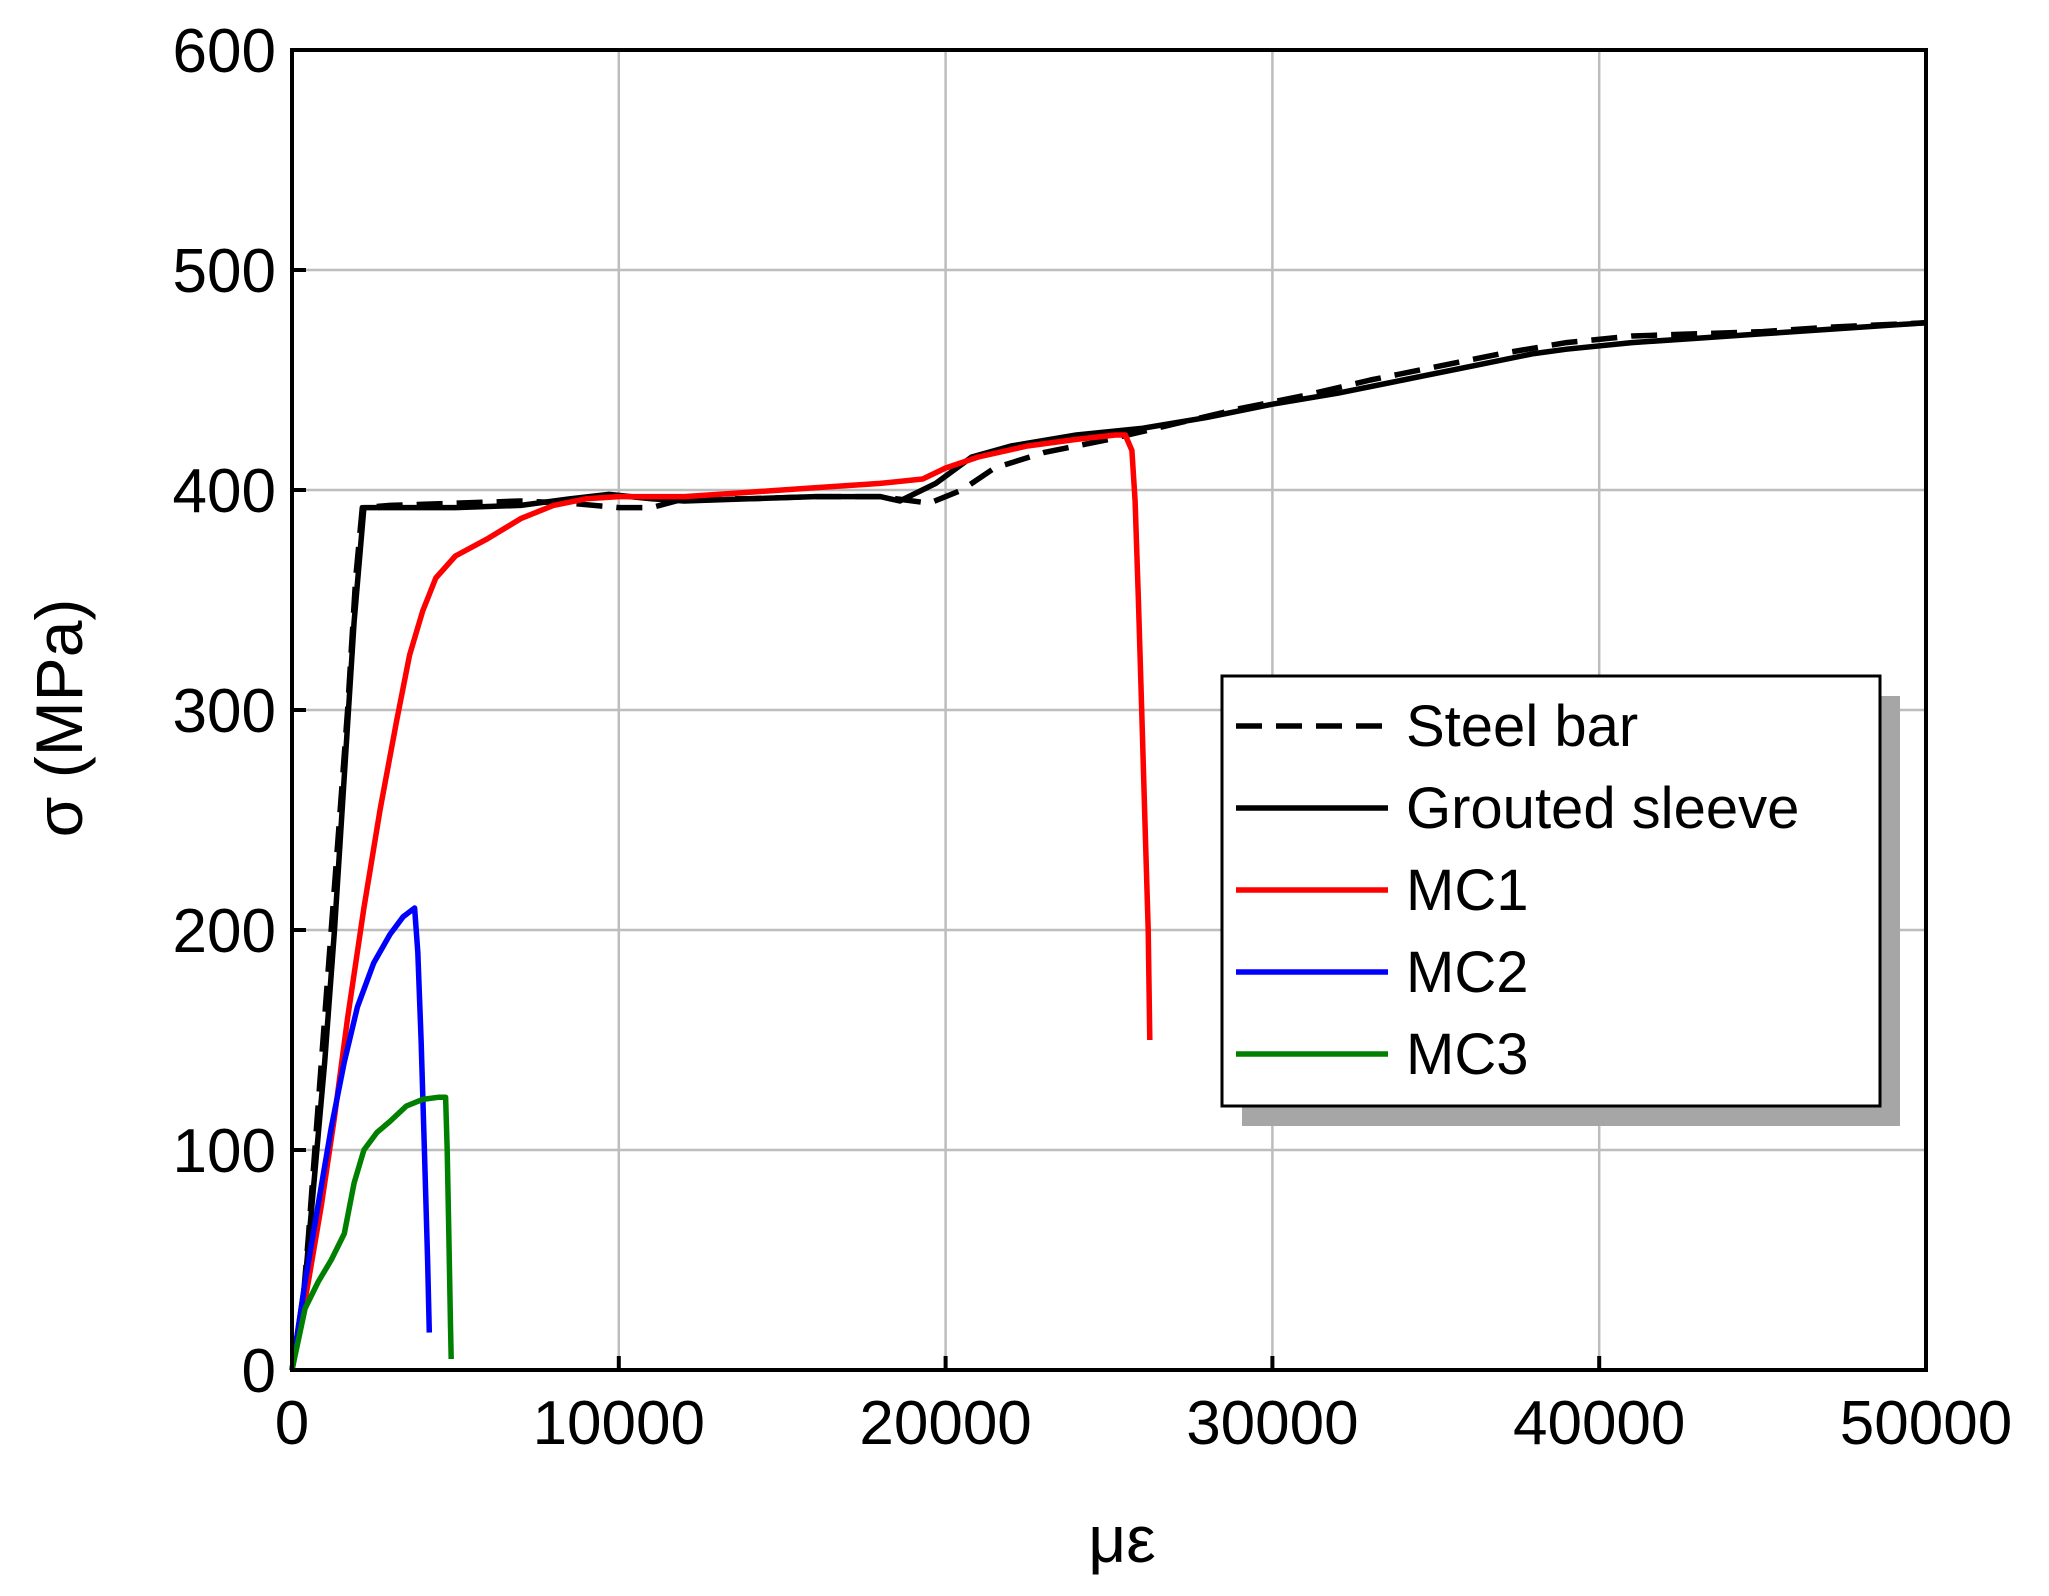  I want to click on legend-label: Steel bar, so click(1522, 726).